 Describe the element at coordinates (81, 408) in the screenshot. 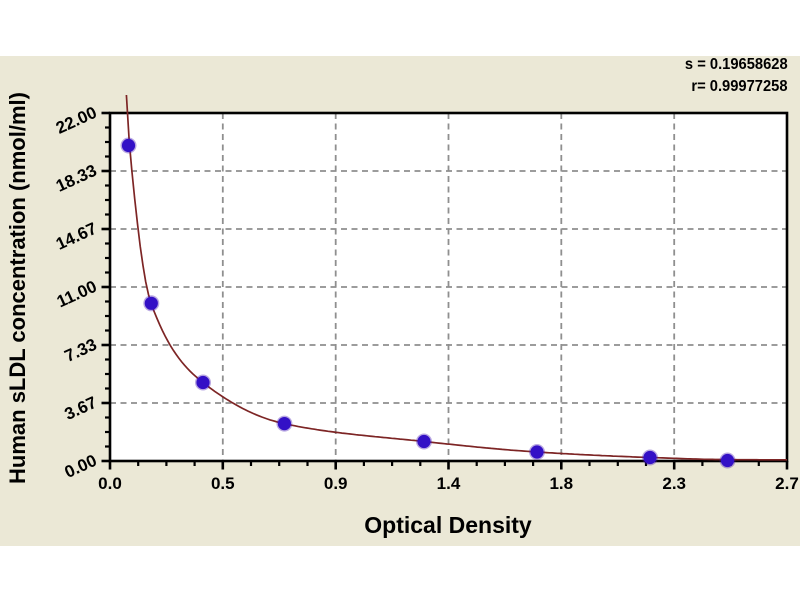

I see `svg-text: 3.67` at that location.